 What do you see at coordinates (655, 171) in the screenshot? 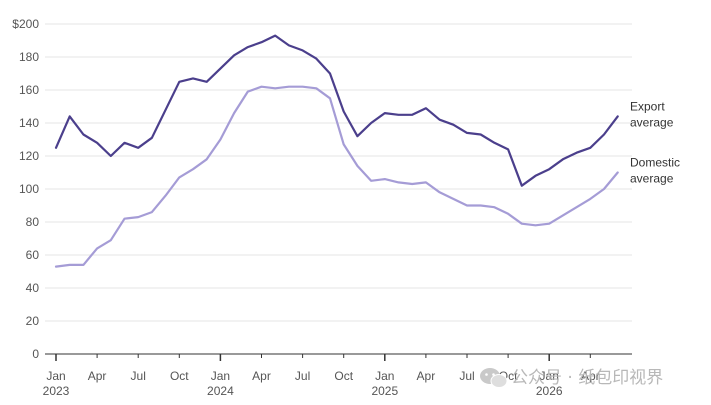
I see `series-label-domestic-average: Domestic average` at bounding box center [655, 171].